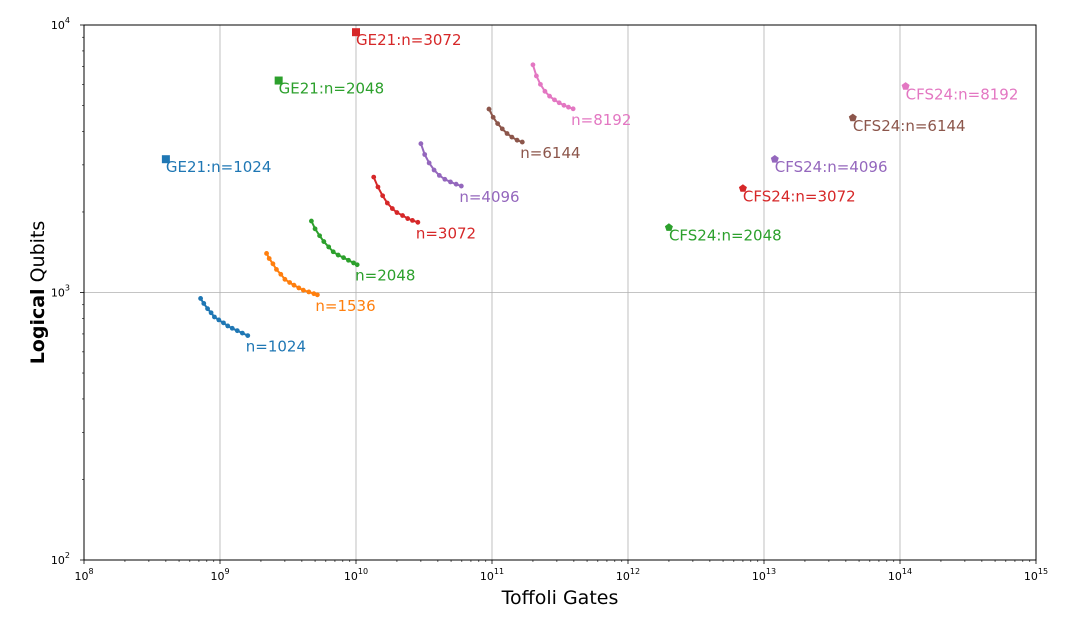 This screenshot has height=617, width=1080. What do you see at coordinates (628, 575) in the screenshot?
I see `x-tick-label: 1012` at bounding box center [628, 575].